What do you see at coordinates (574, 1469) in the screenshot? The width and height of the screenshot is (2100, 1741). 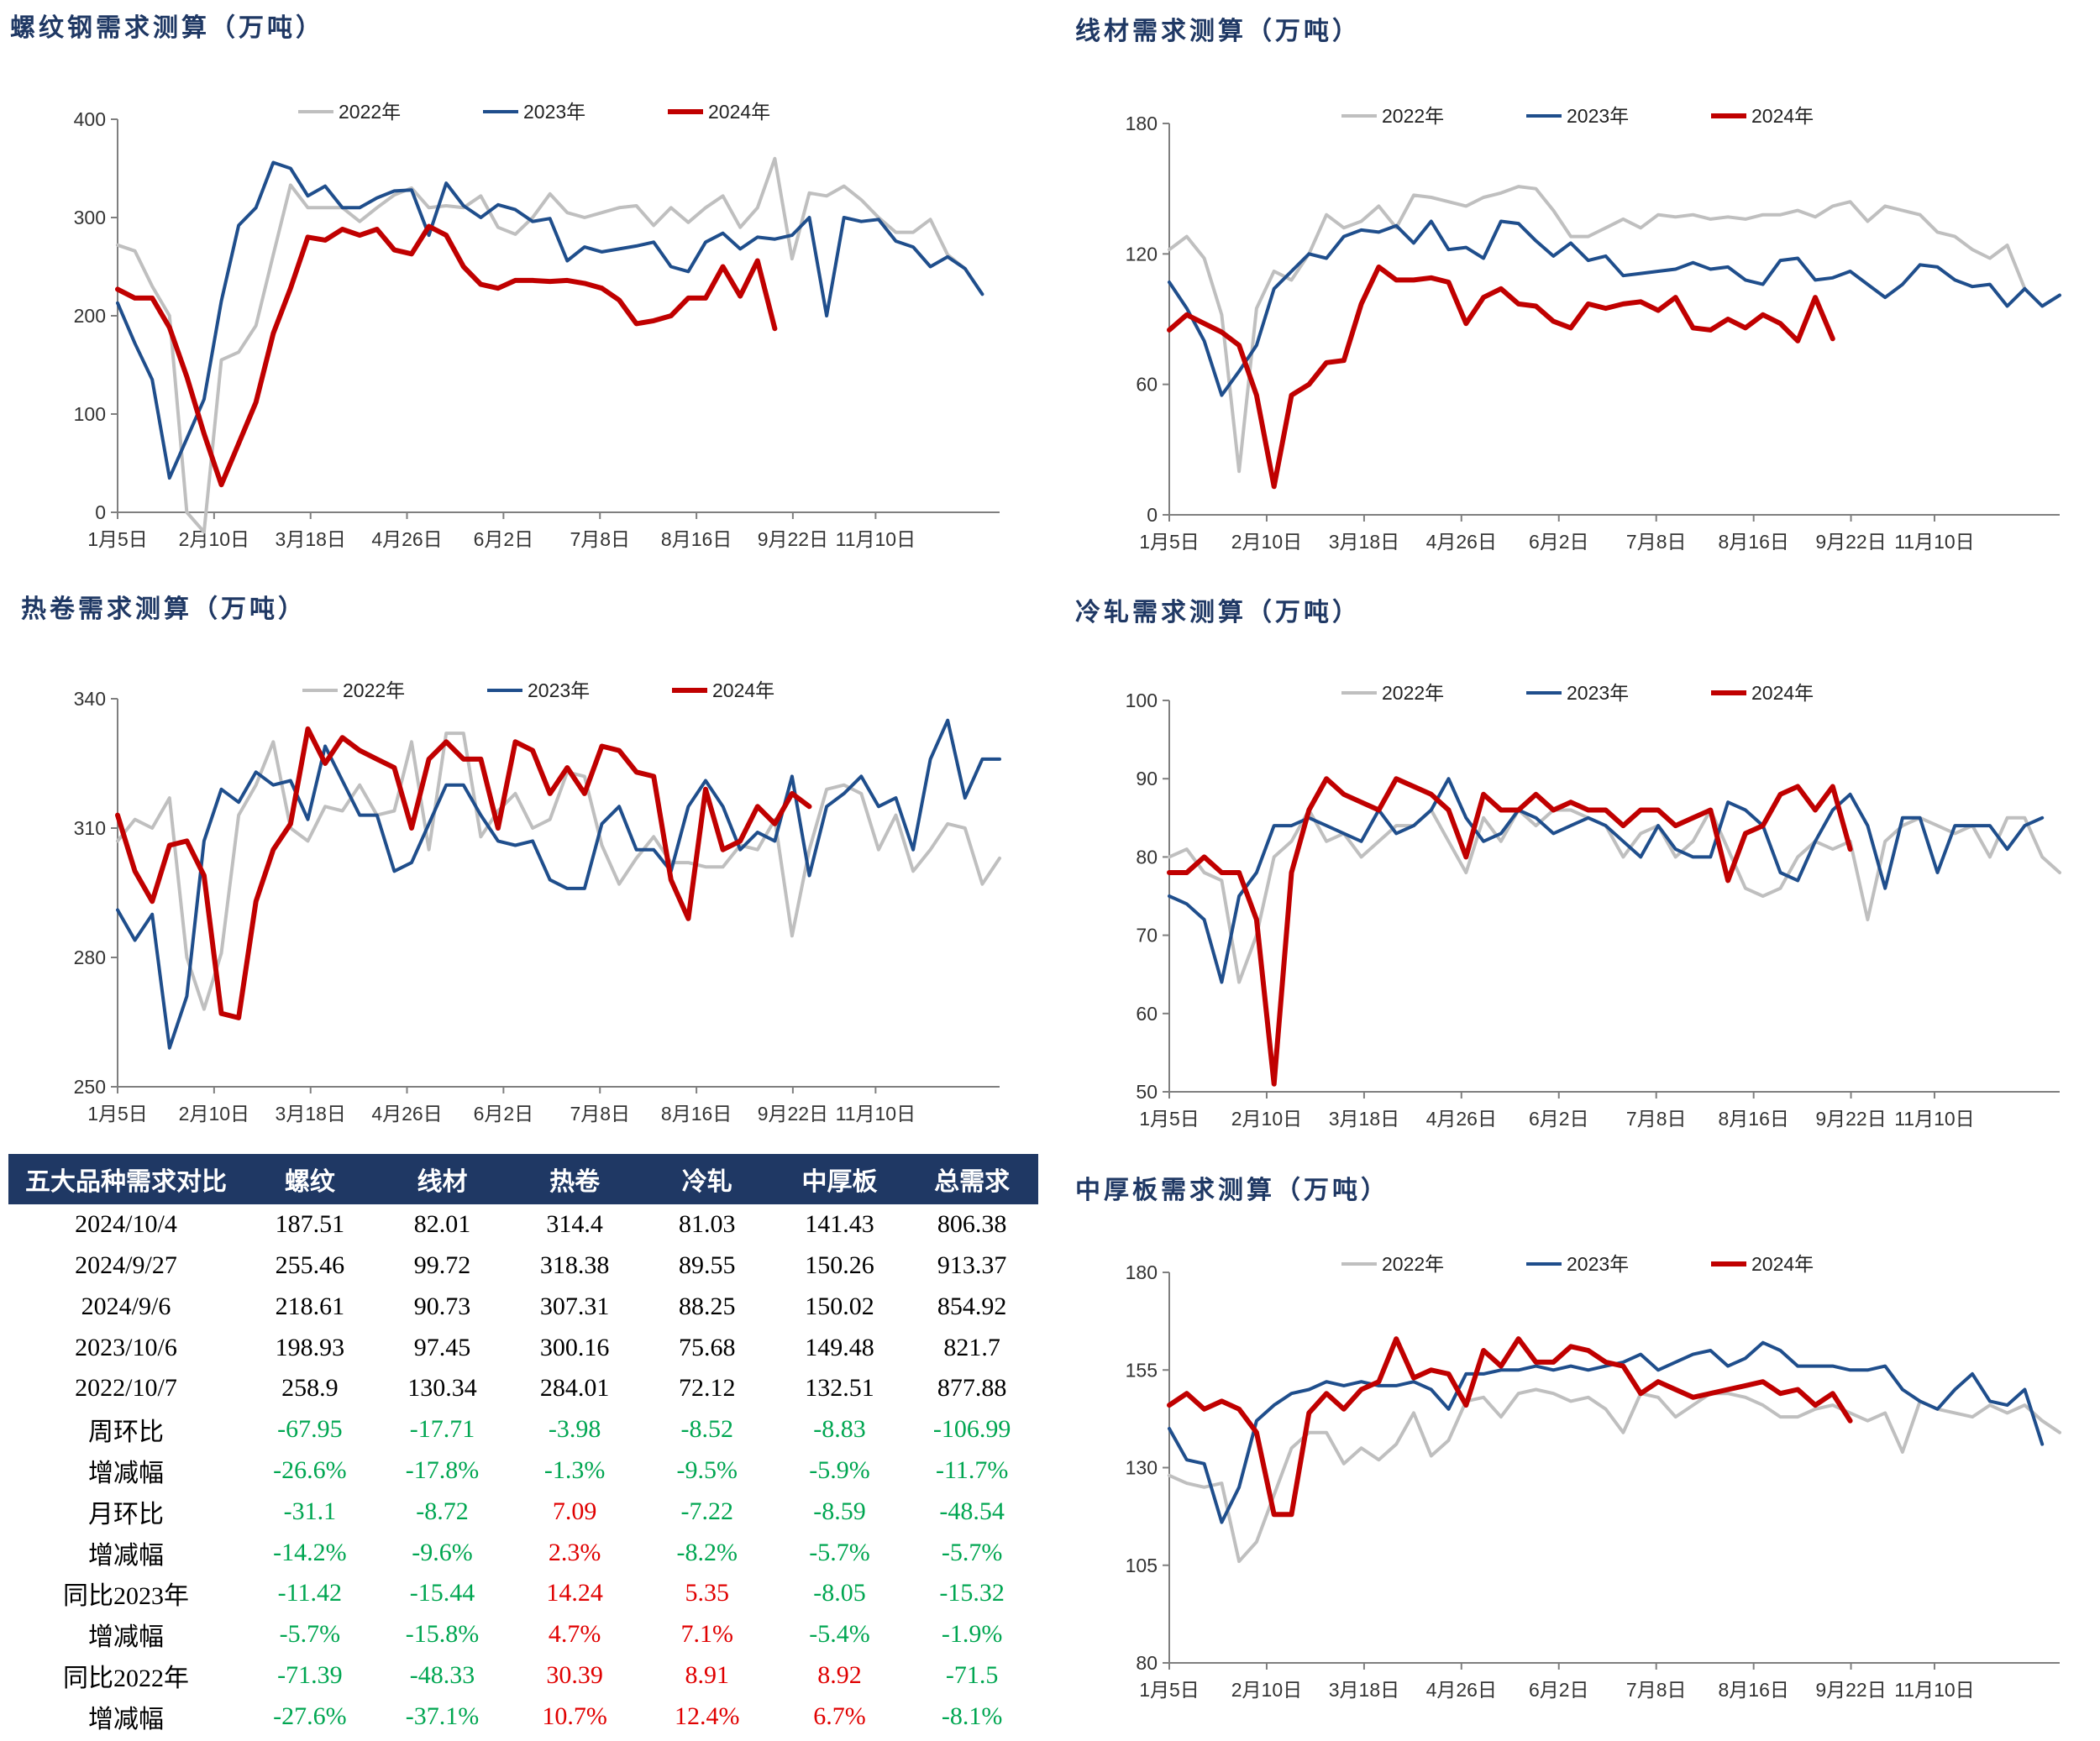 I see `table-cell: -1.3%` at bounding box center [574, 1469].